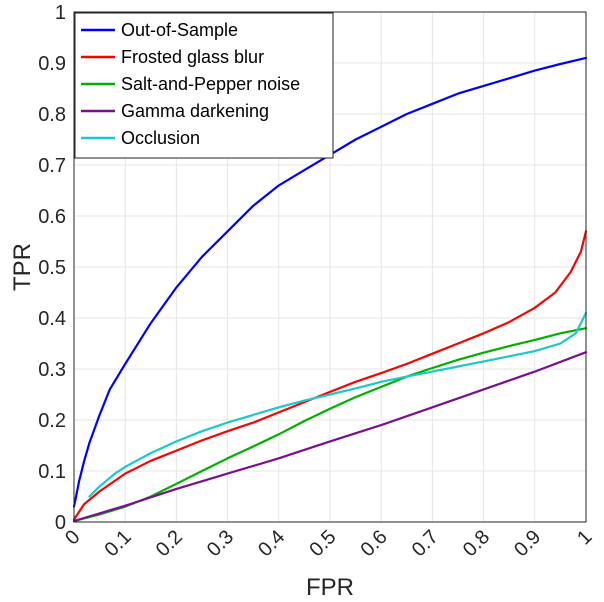 This screenshot has height=602, width=604. What do you see at coordinates (220, 543) in the screenshot?
I see `x-tick-label: 0.3` at bounding box center [220, 543].